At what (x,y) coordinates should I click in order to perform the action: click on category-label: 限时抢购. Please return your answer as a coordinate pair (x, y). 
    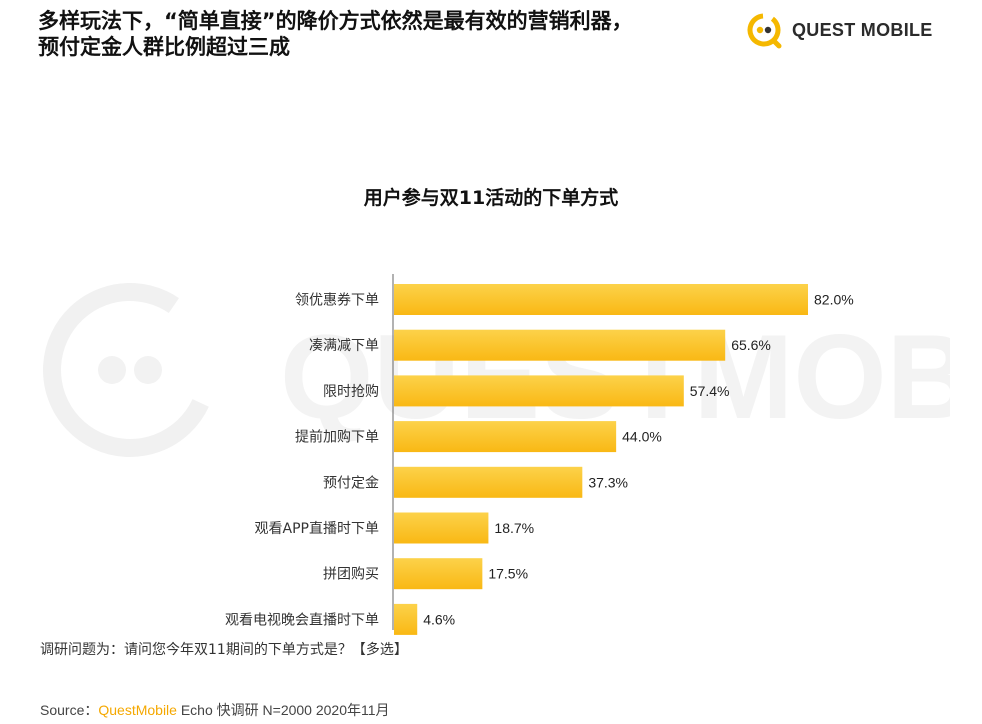
    Looking at the image, I should click on (351, 391).